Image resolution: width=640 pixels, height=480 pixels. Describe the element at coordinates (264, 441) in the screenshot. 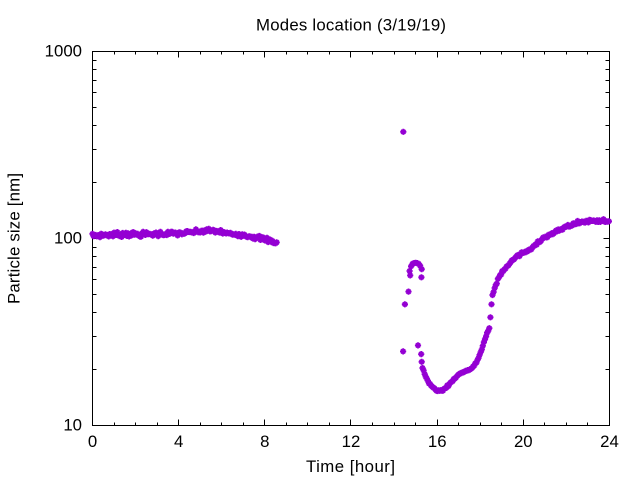

I see `svg-text: 8` at that location.